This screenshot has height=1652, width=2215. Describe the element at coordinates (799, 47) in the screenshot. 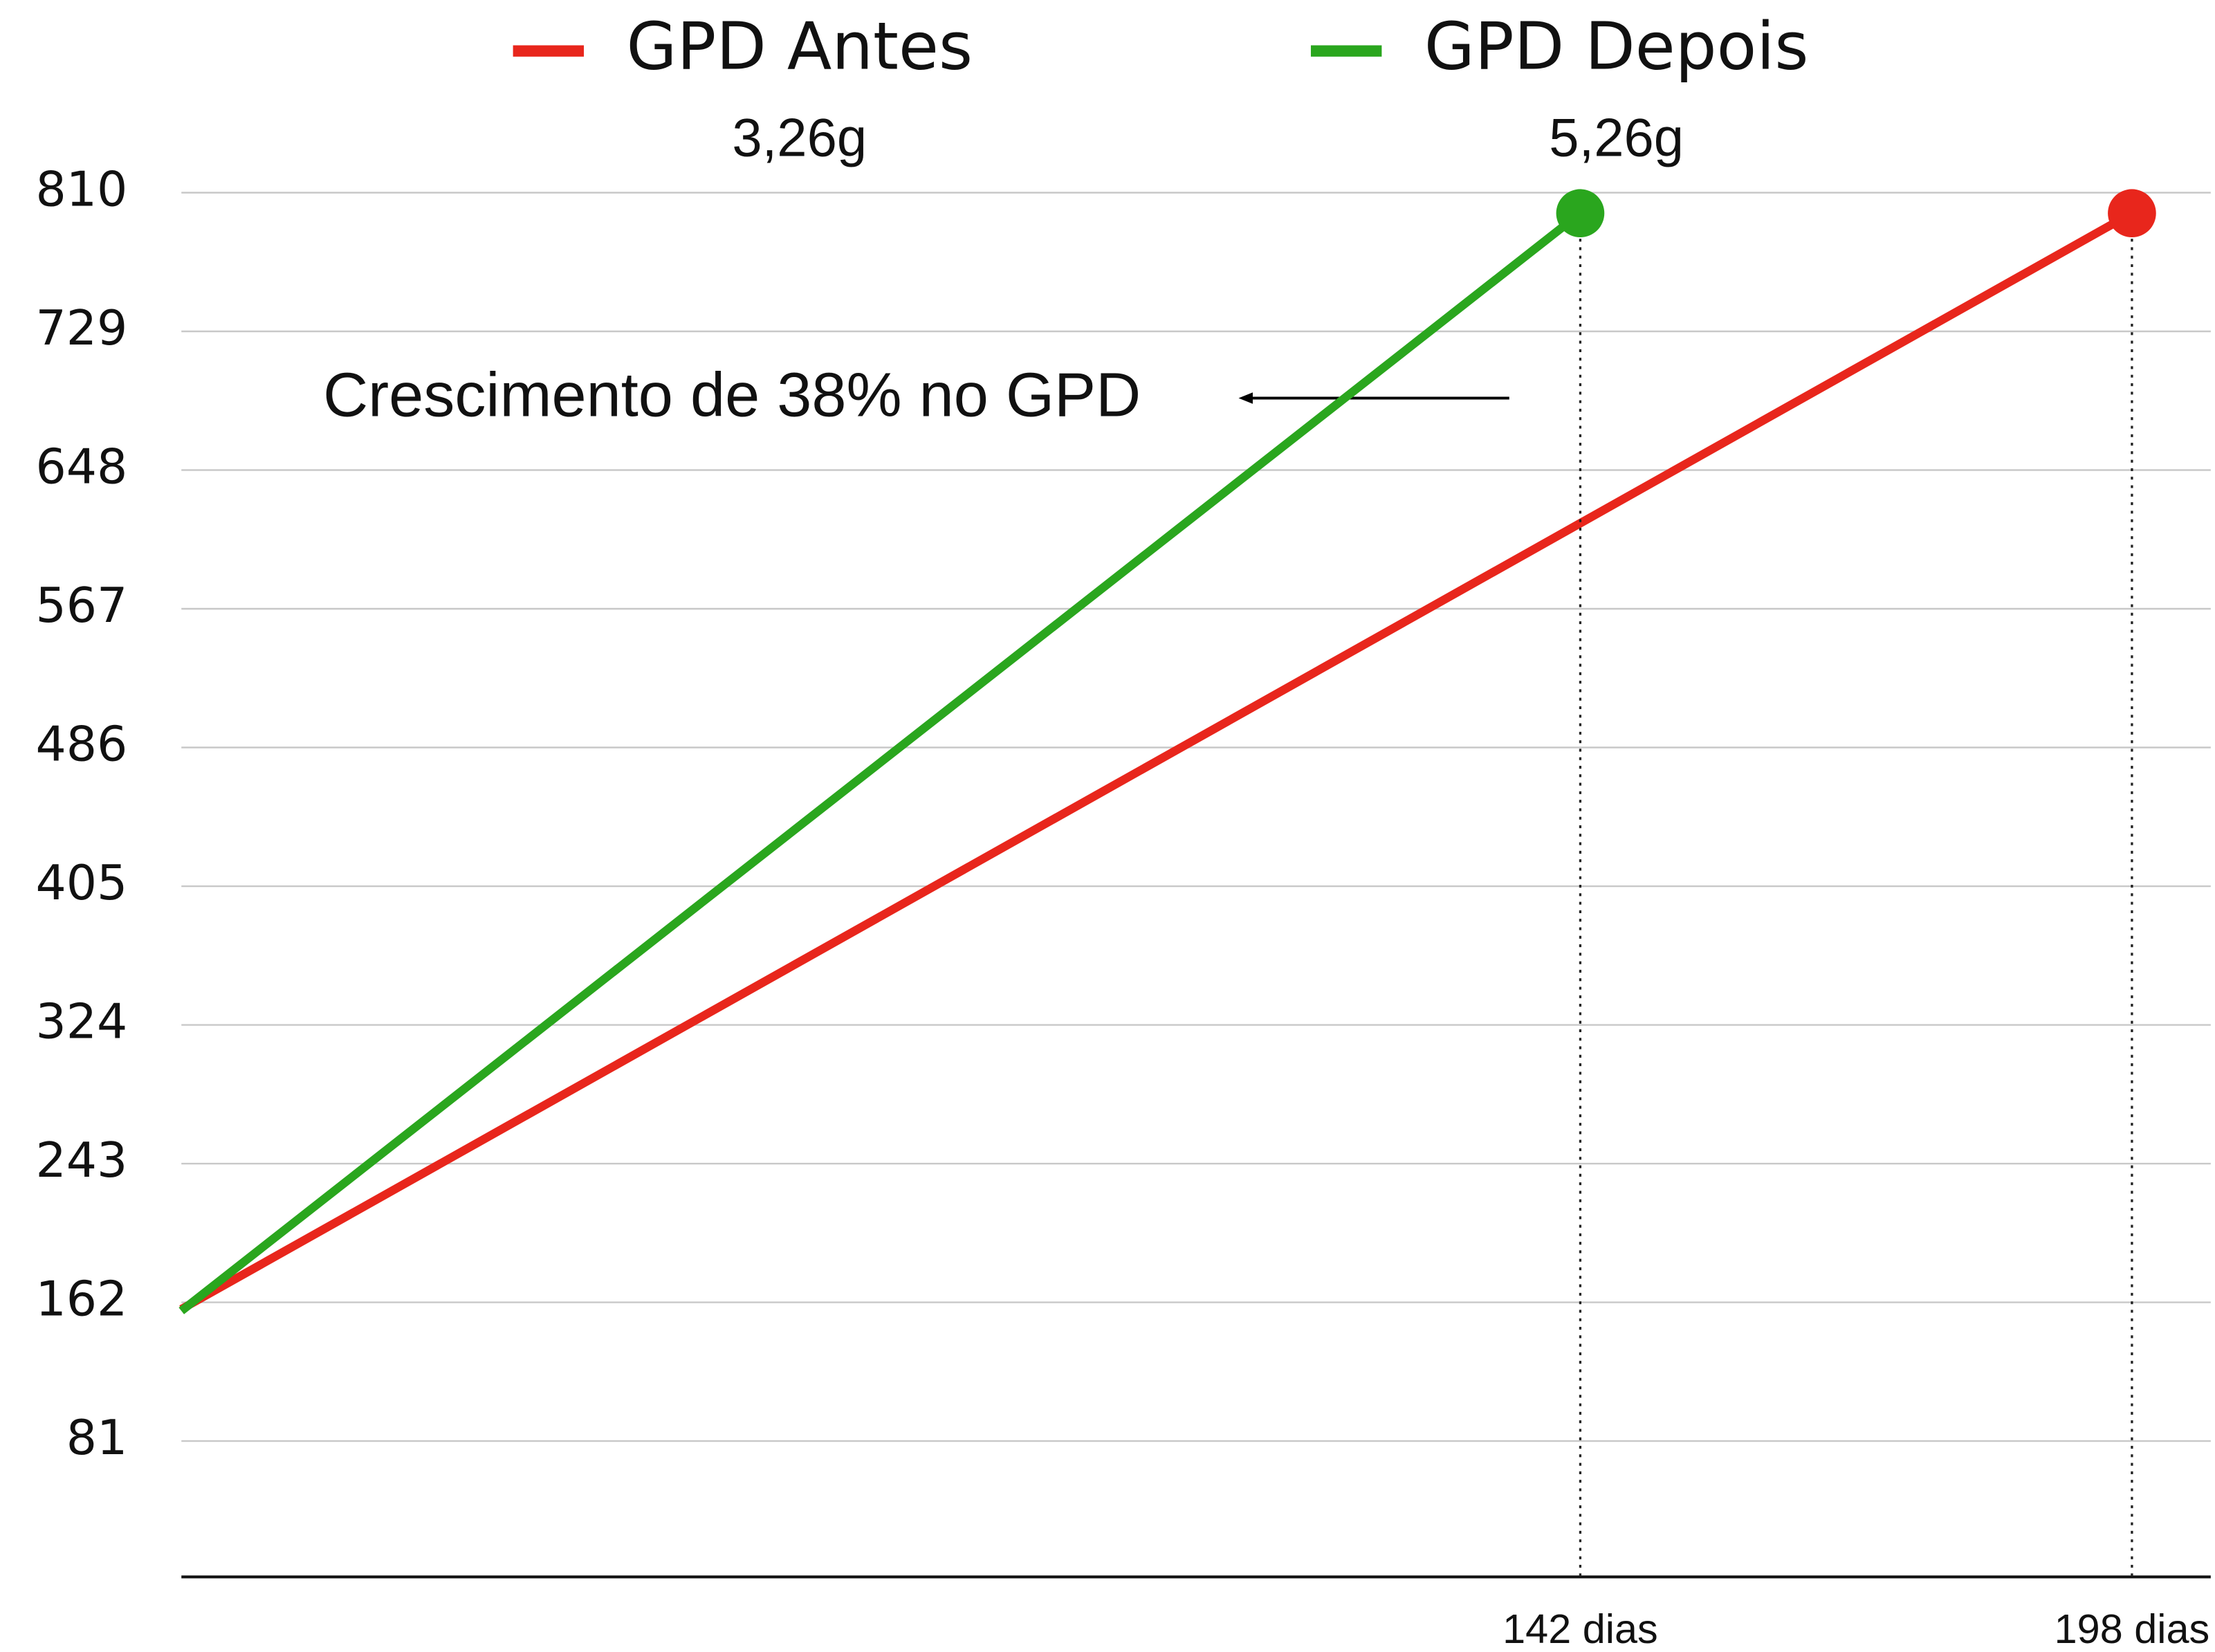

I see `legend-label: GPD Antes` at that location.